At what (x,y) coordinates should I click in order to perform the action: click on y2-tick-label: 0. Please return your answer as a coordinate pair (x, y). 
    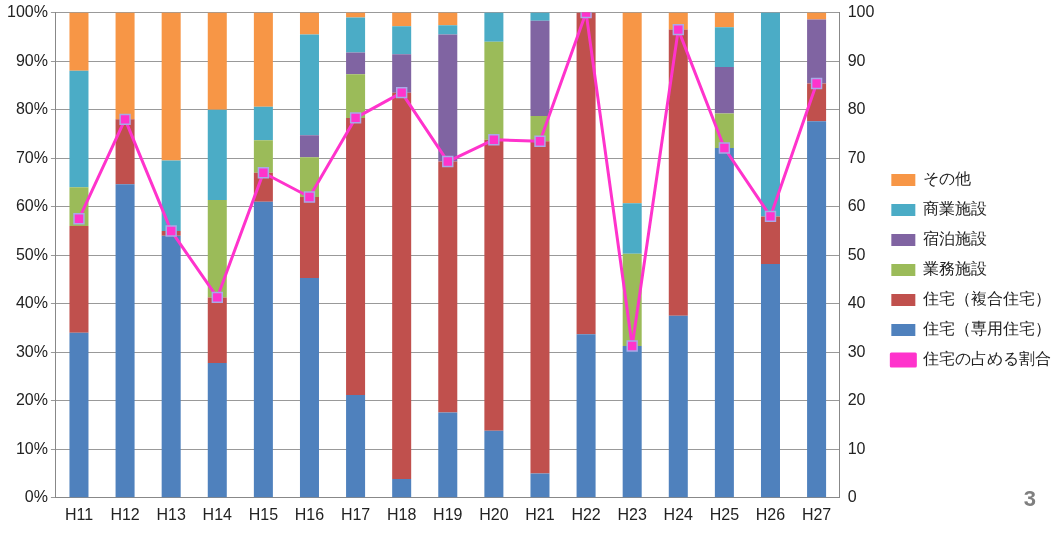
    Looking at the image, I should click on (852, 497).